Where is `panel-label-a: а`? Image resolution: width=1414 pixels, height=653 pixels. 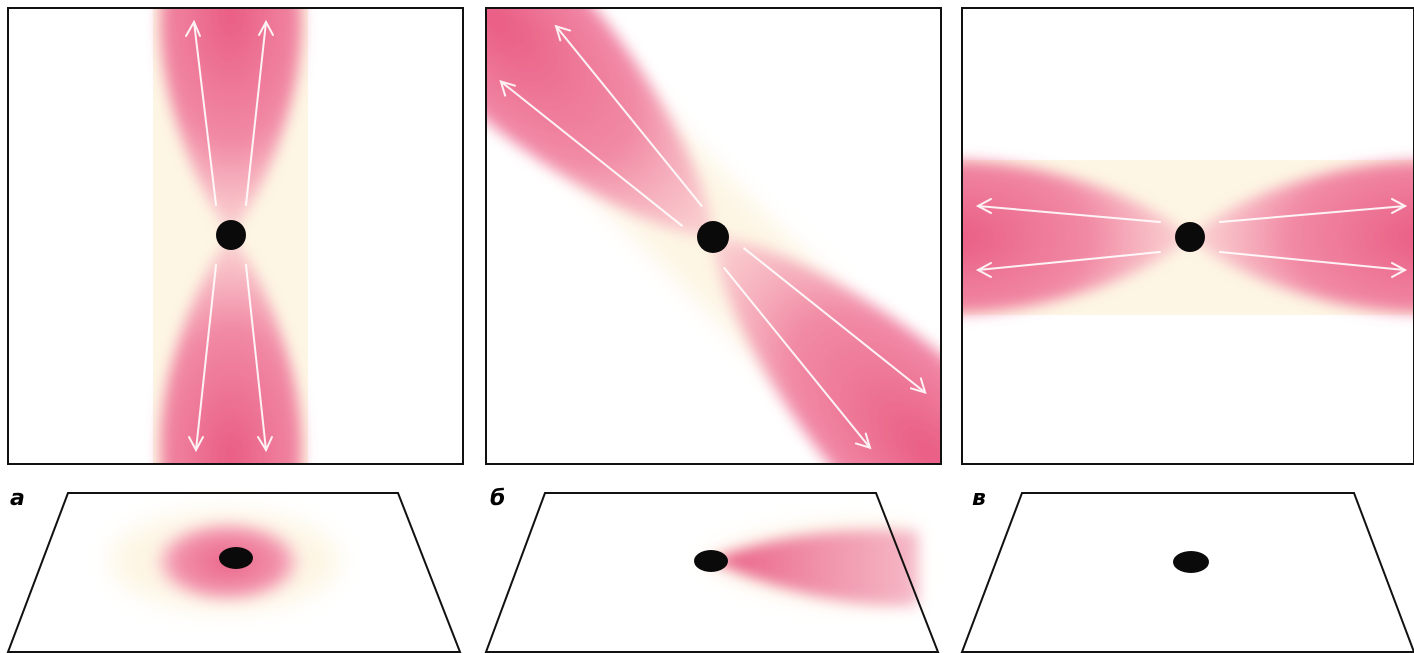
panel-label-a: а is located at coordinates (17, 498).